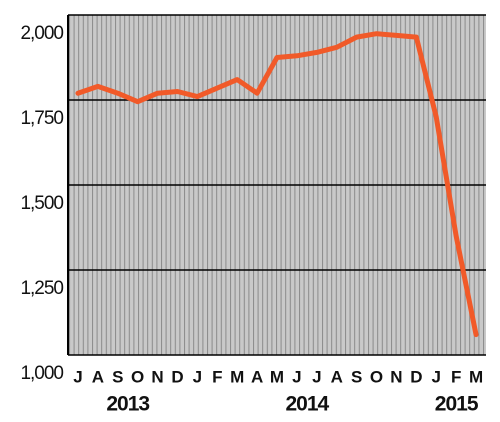 The height and width of the screenshot is (422, 500). I want to click on year-label: 2015, so click(457, 404).